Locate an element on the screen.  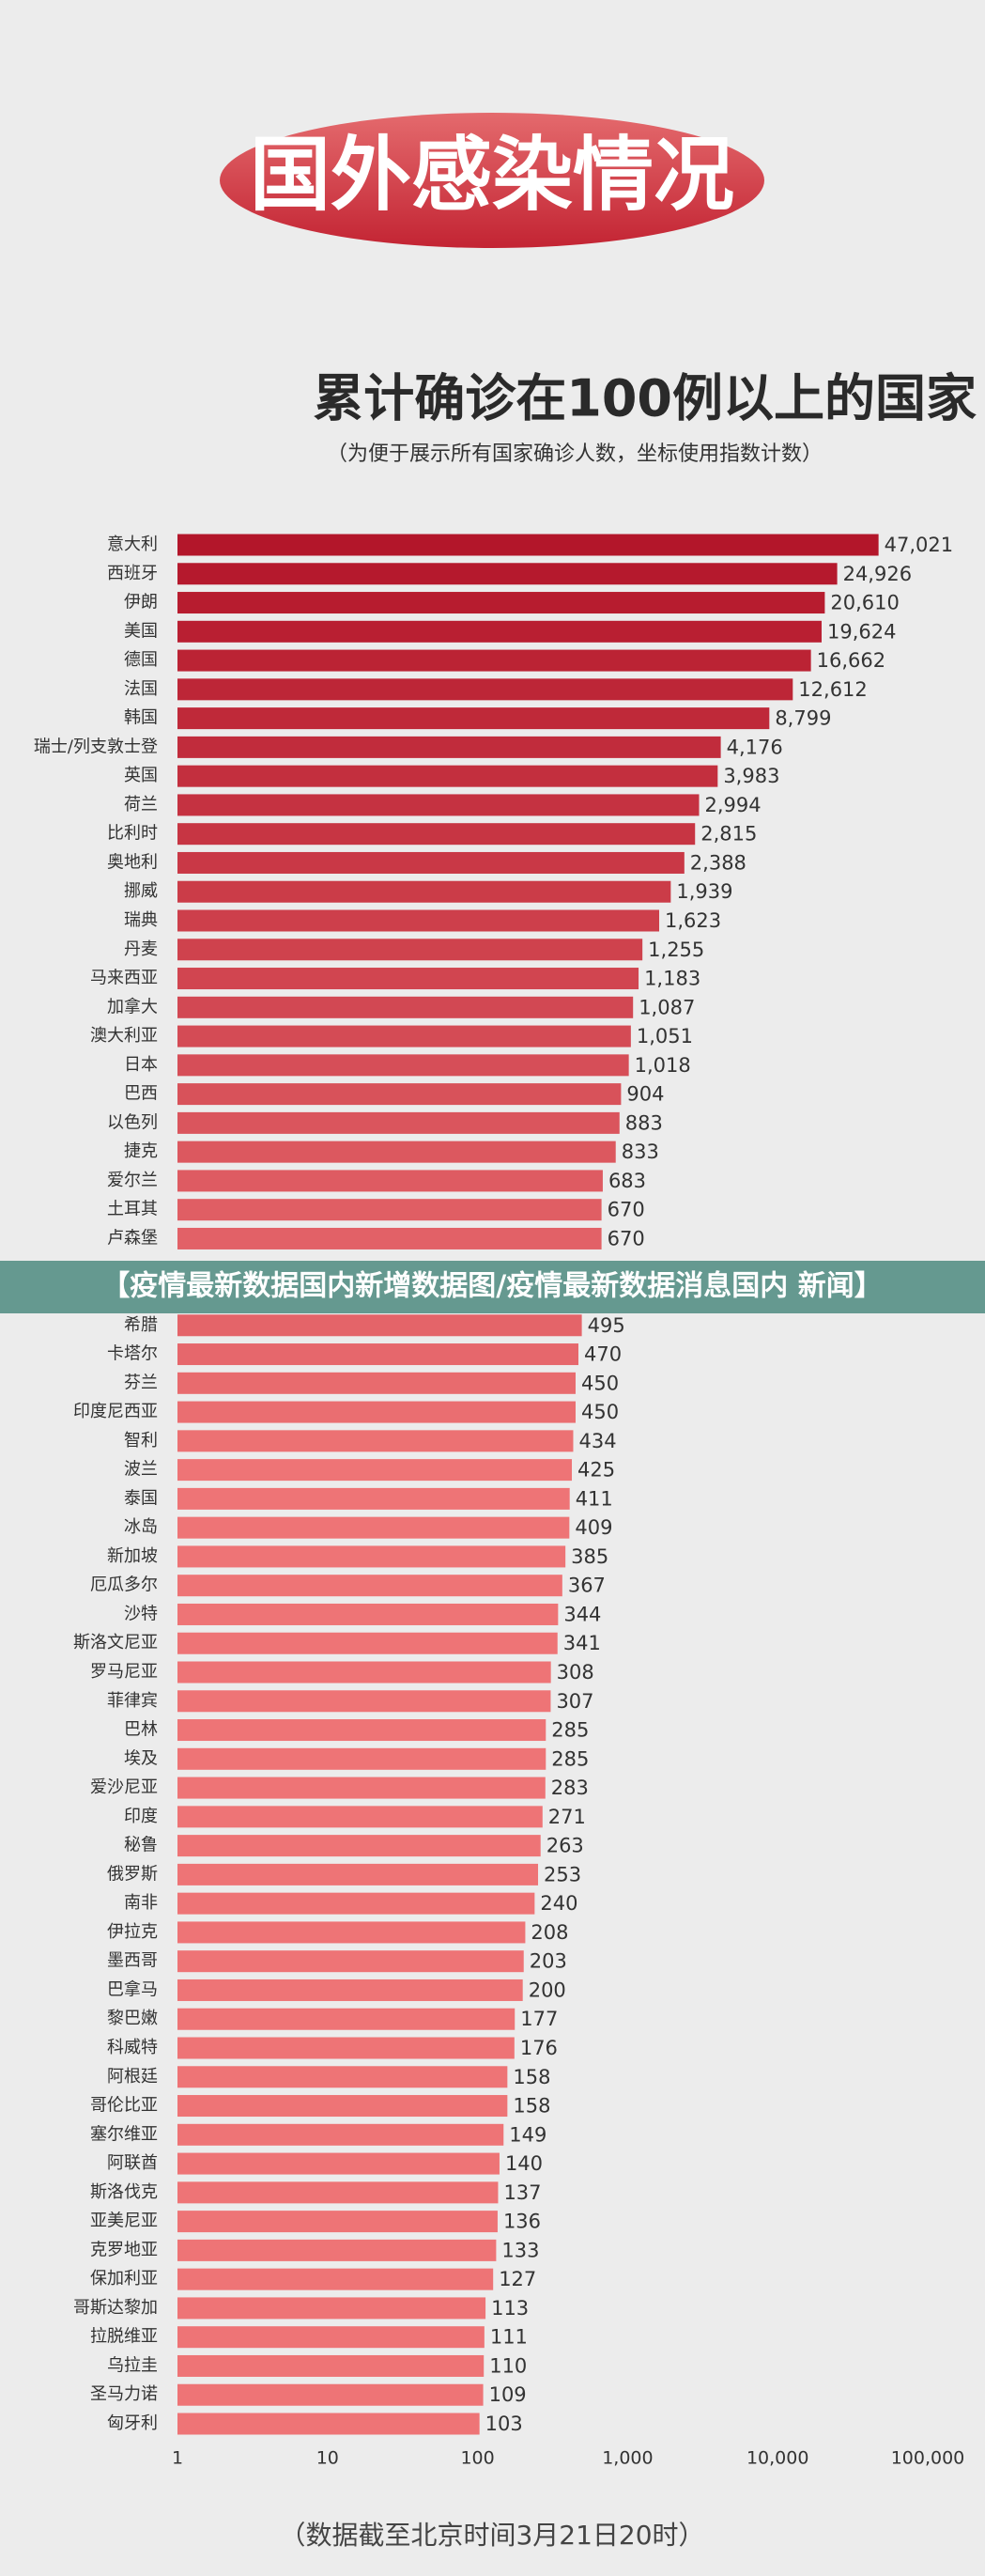
y-tick-label: 巴拿马 is located at coordinates (132, 1989).